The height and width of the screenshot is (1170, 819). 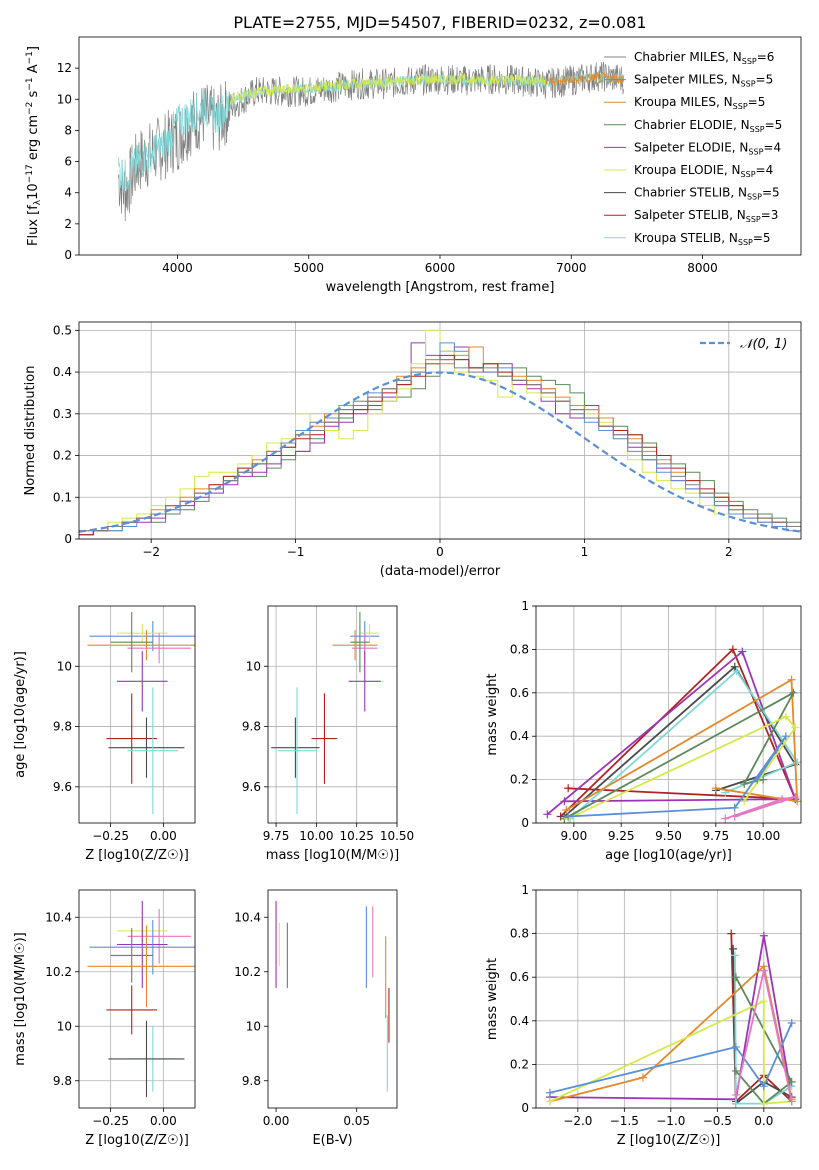 What do you see at coordinates (110, 836) in the screenshot?
I see `x-tick-label: −0.25` at bounding box center [110, 836].